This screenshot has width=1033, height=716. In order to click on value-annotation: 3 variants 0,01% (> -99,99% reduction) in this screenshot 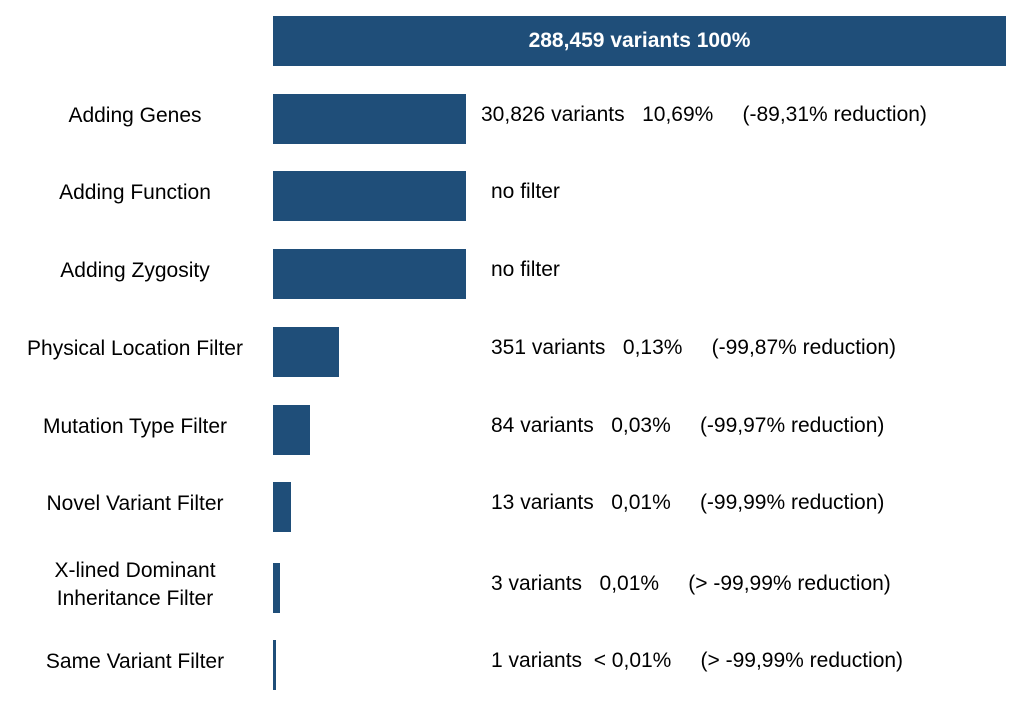, I will do `click(691, 583)`.